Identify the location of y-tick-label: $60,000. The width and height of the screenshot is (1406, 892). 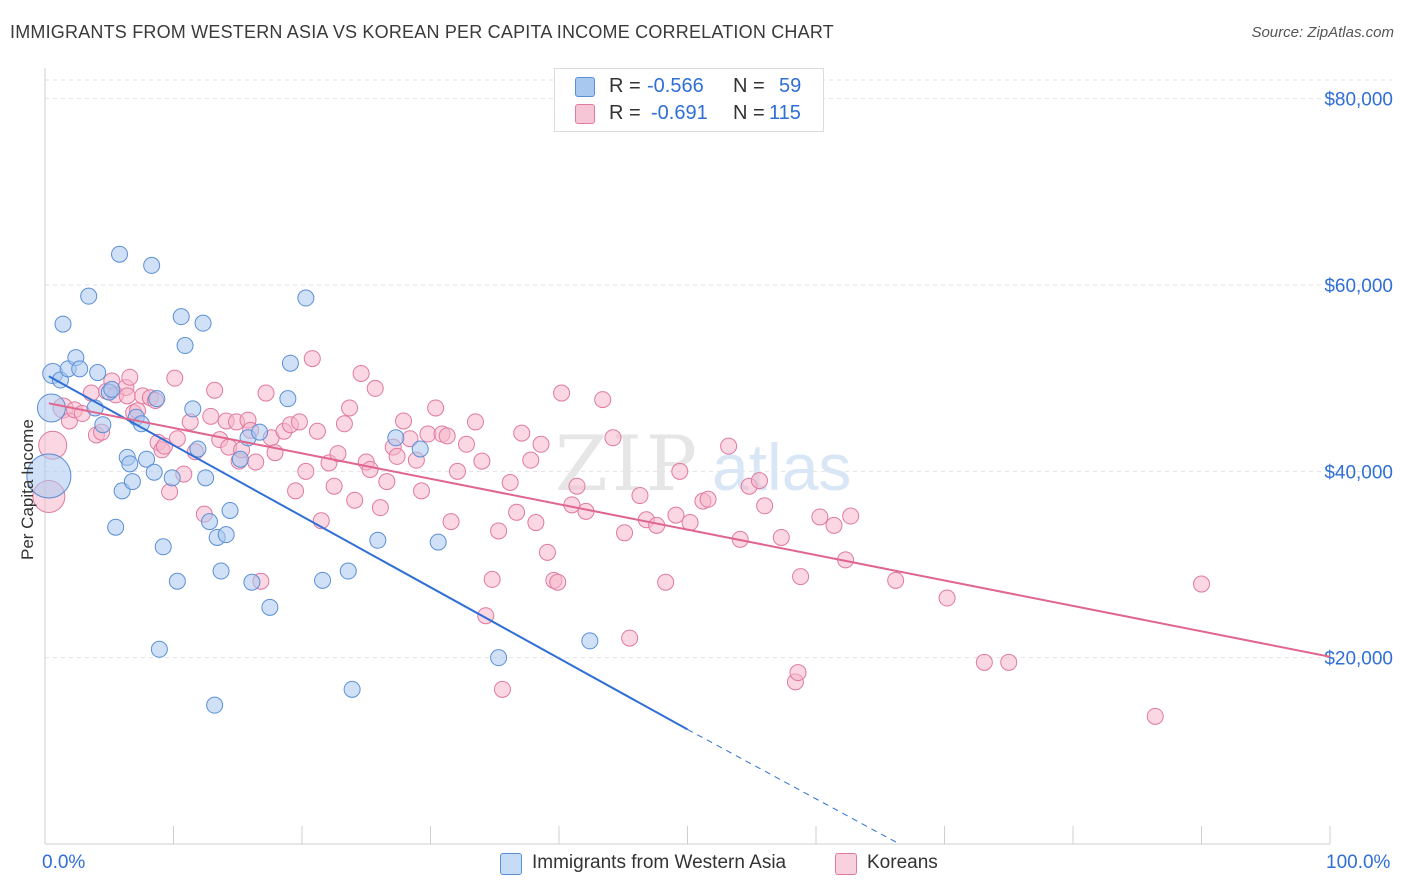
(1358, 286).